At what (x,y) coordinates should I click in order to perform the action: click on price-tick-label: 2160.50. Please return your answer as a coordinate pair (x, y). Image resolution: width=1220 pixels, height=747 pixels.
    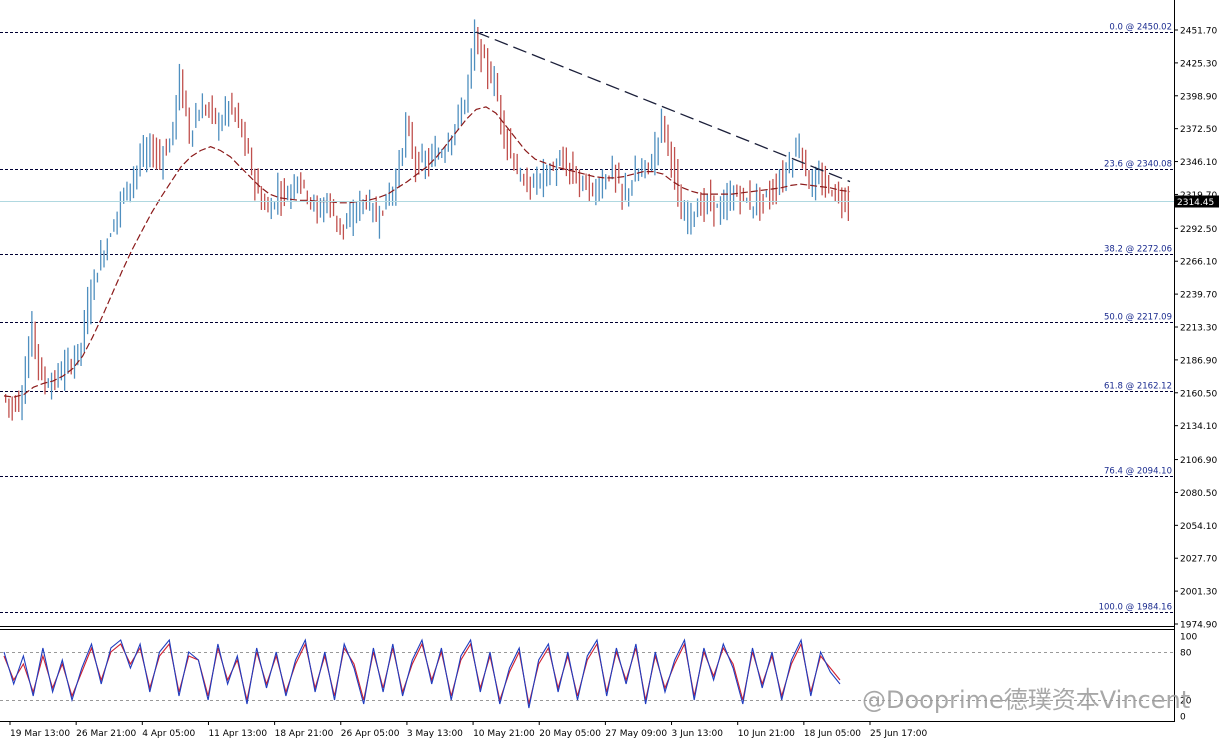
    Looking at the image, I should click on (1198, 394).